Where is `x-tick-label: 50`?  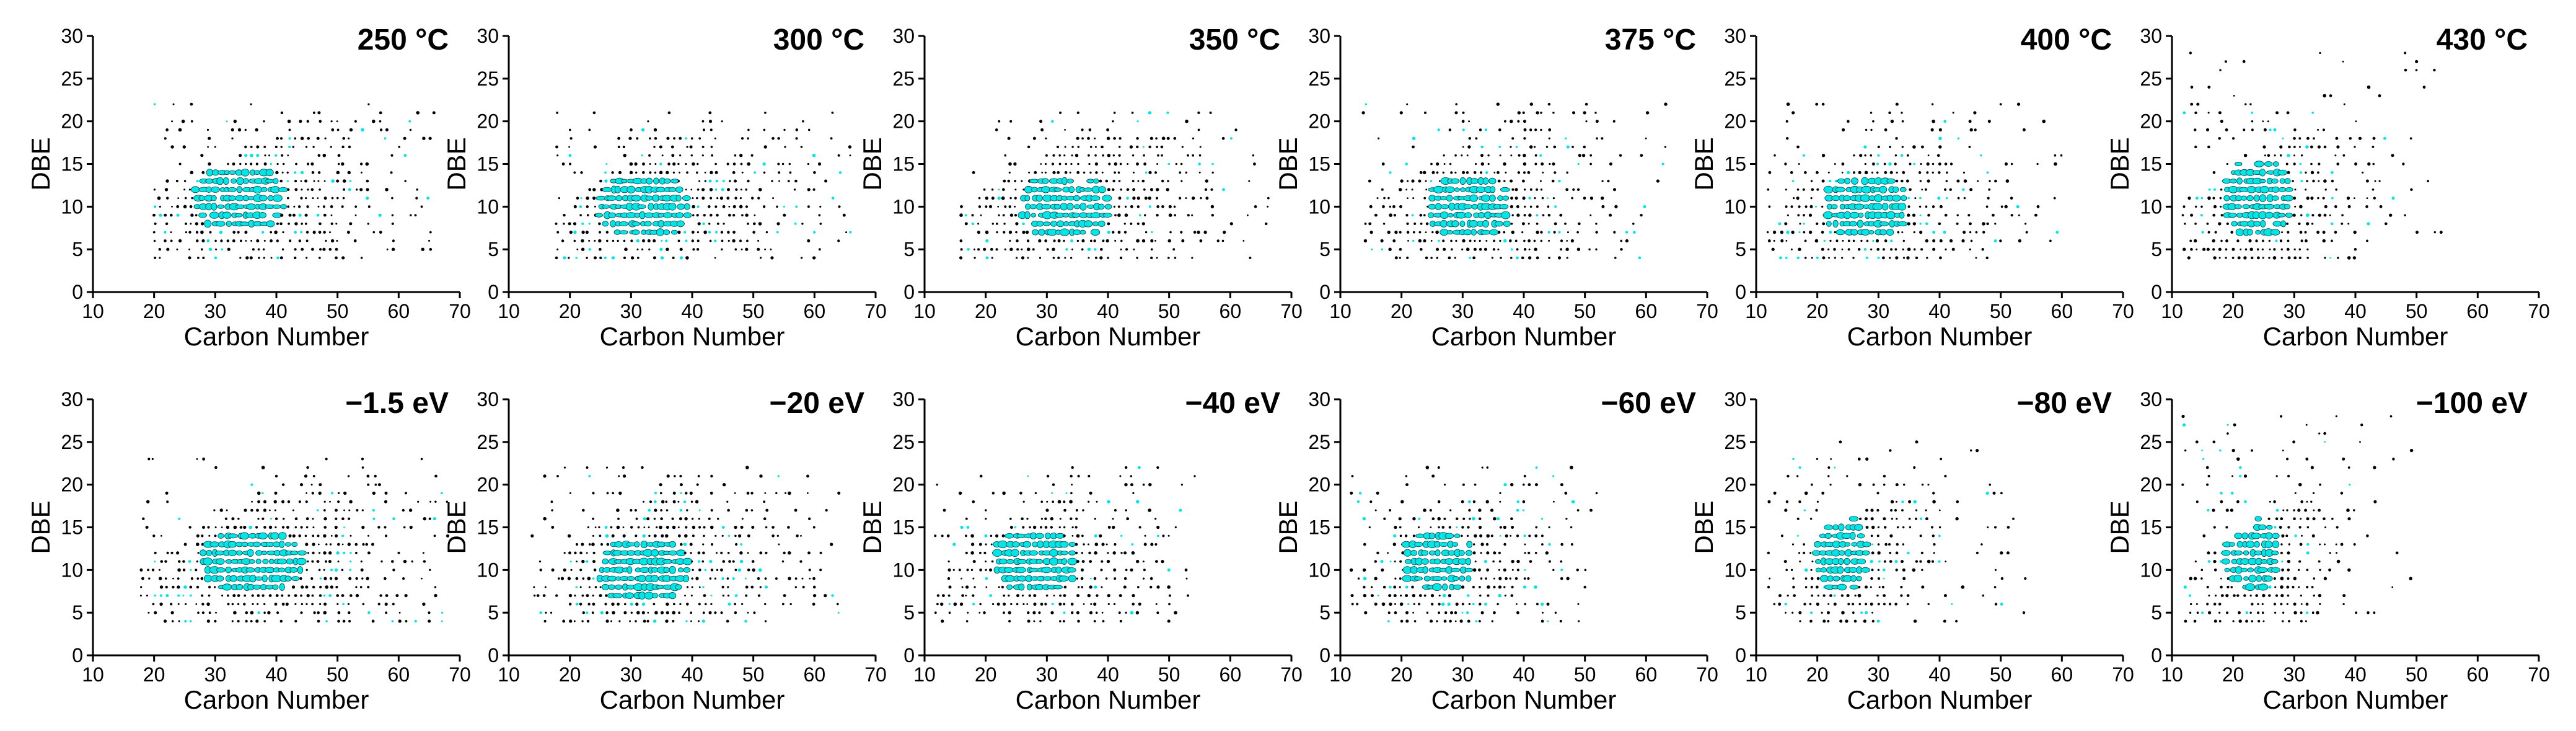 x-tick-label: 50 is located at coordinates (2001, 311).